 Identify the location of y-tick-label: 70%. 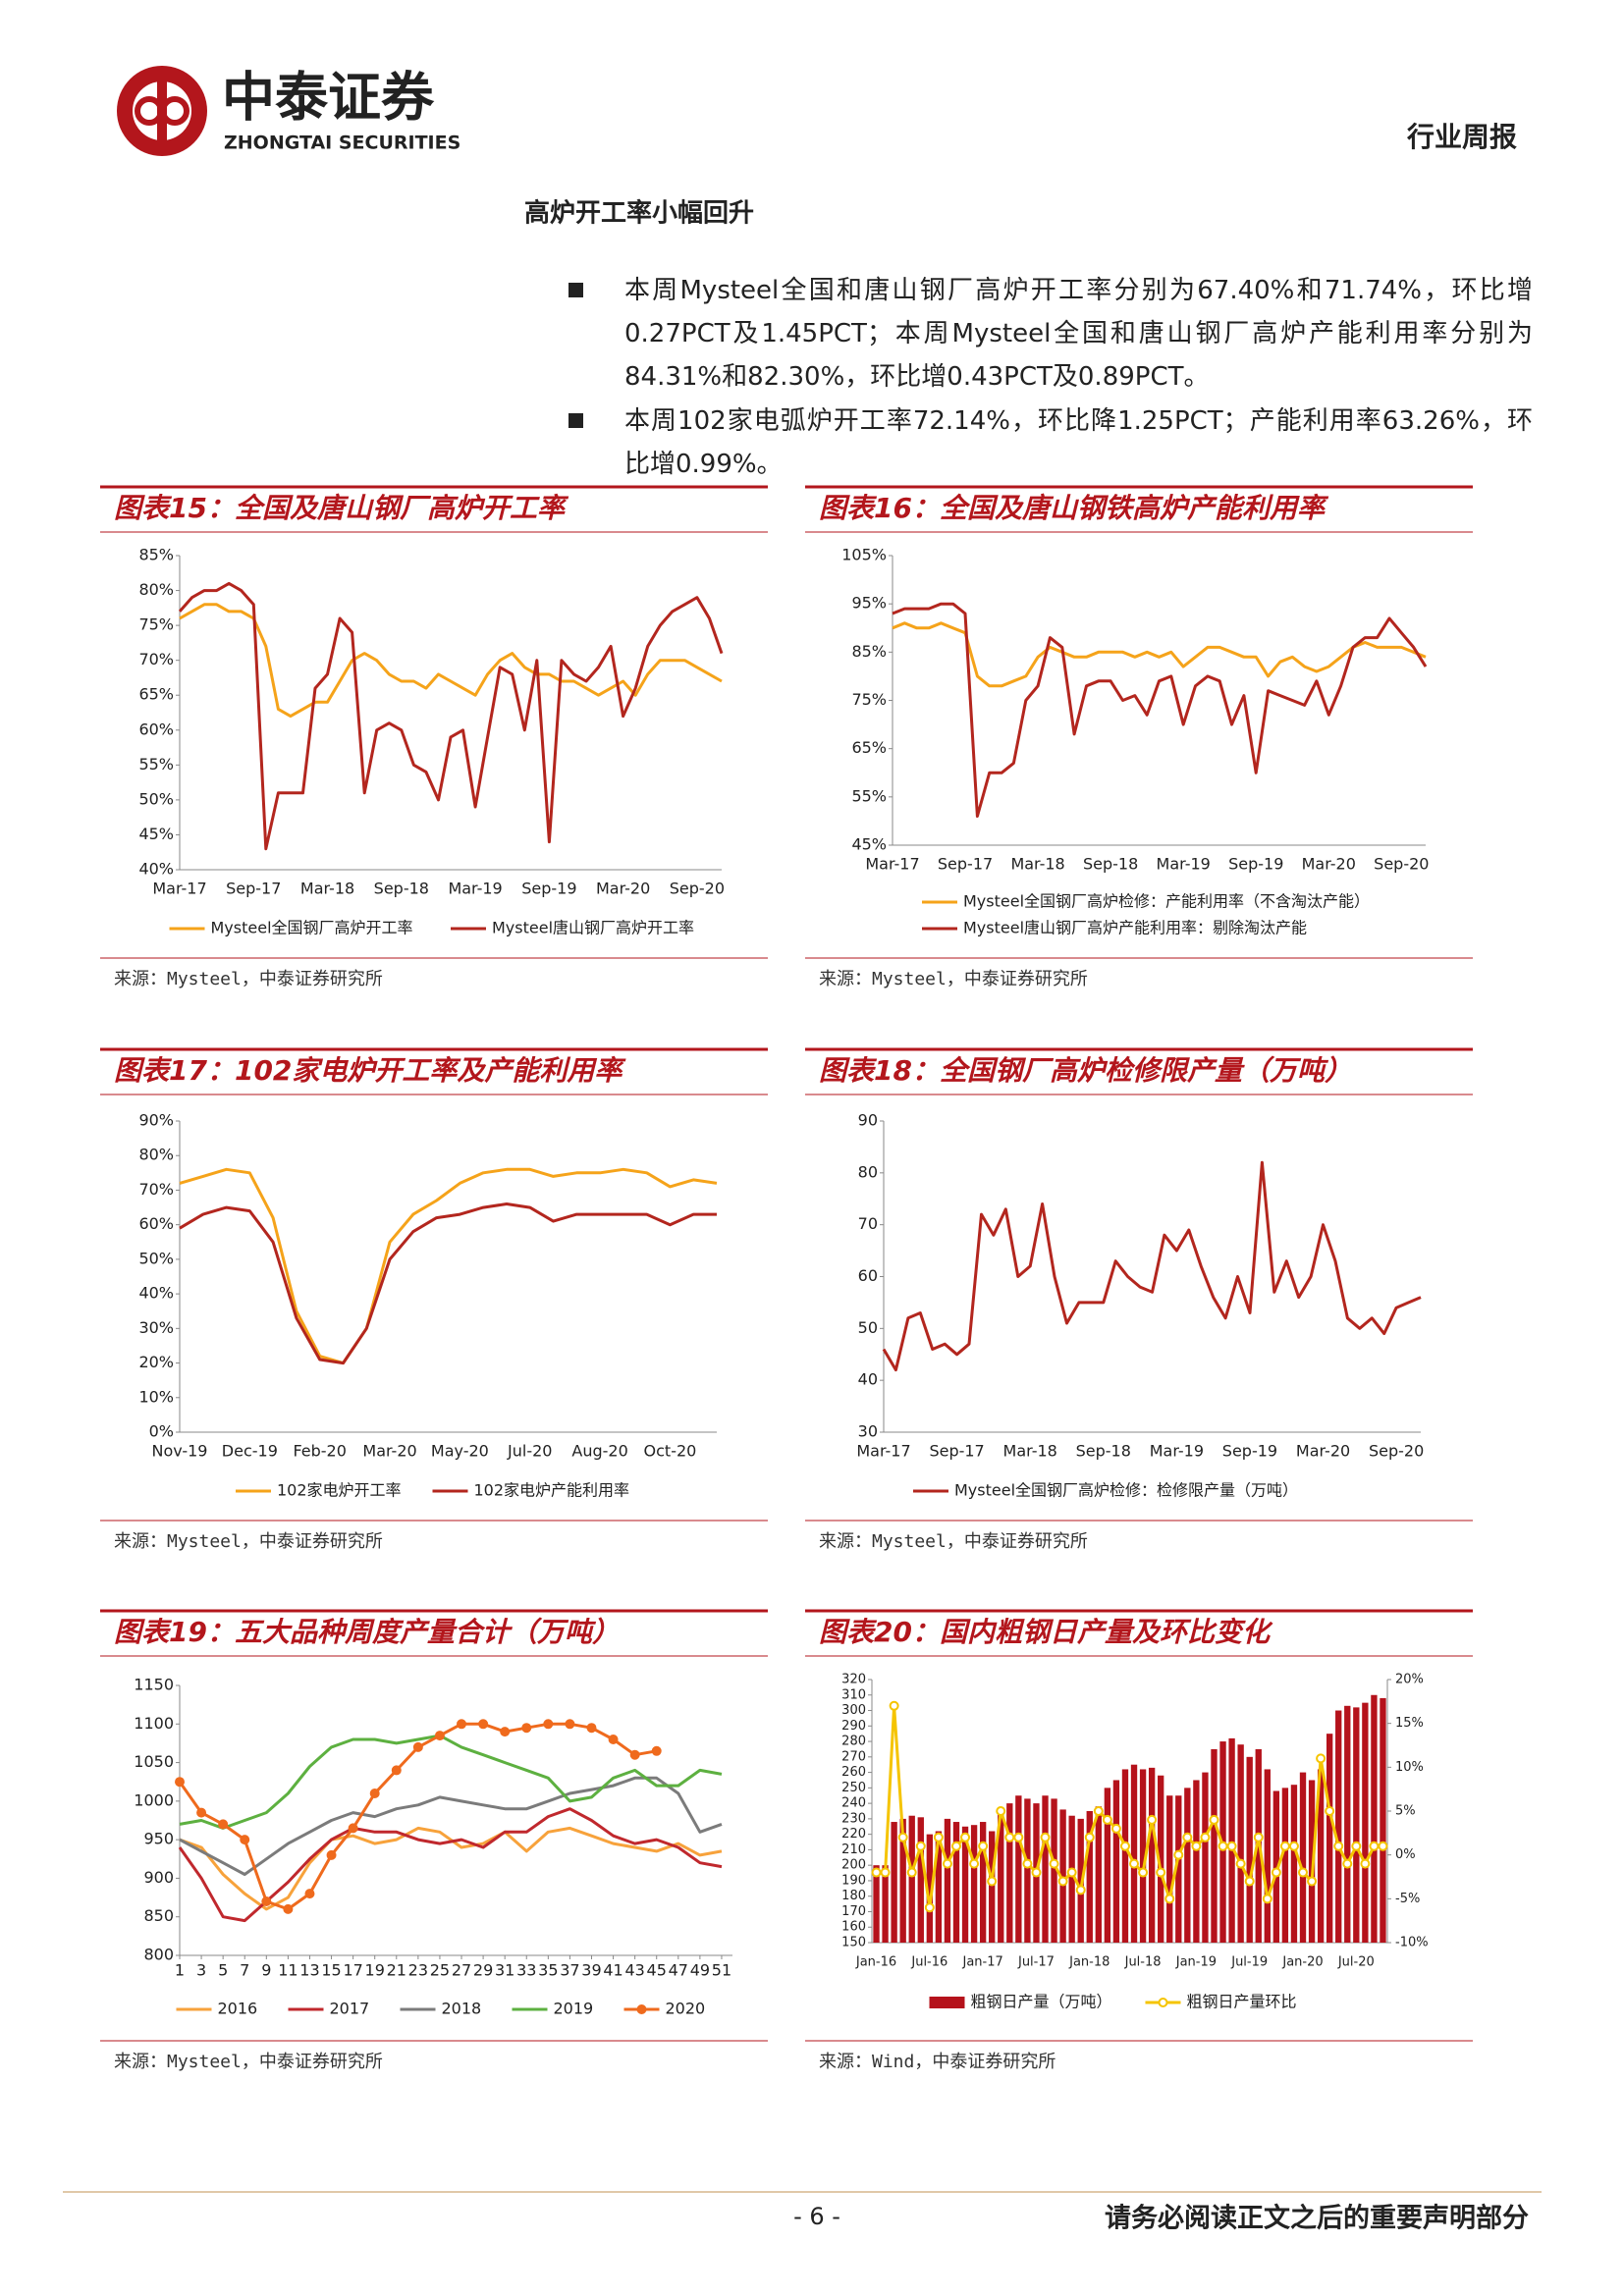
(156, 1189).